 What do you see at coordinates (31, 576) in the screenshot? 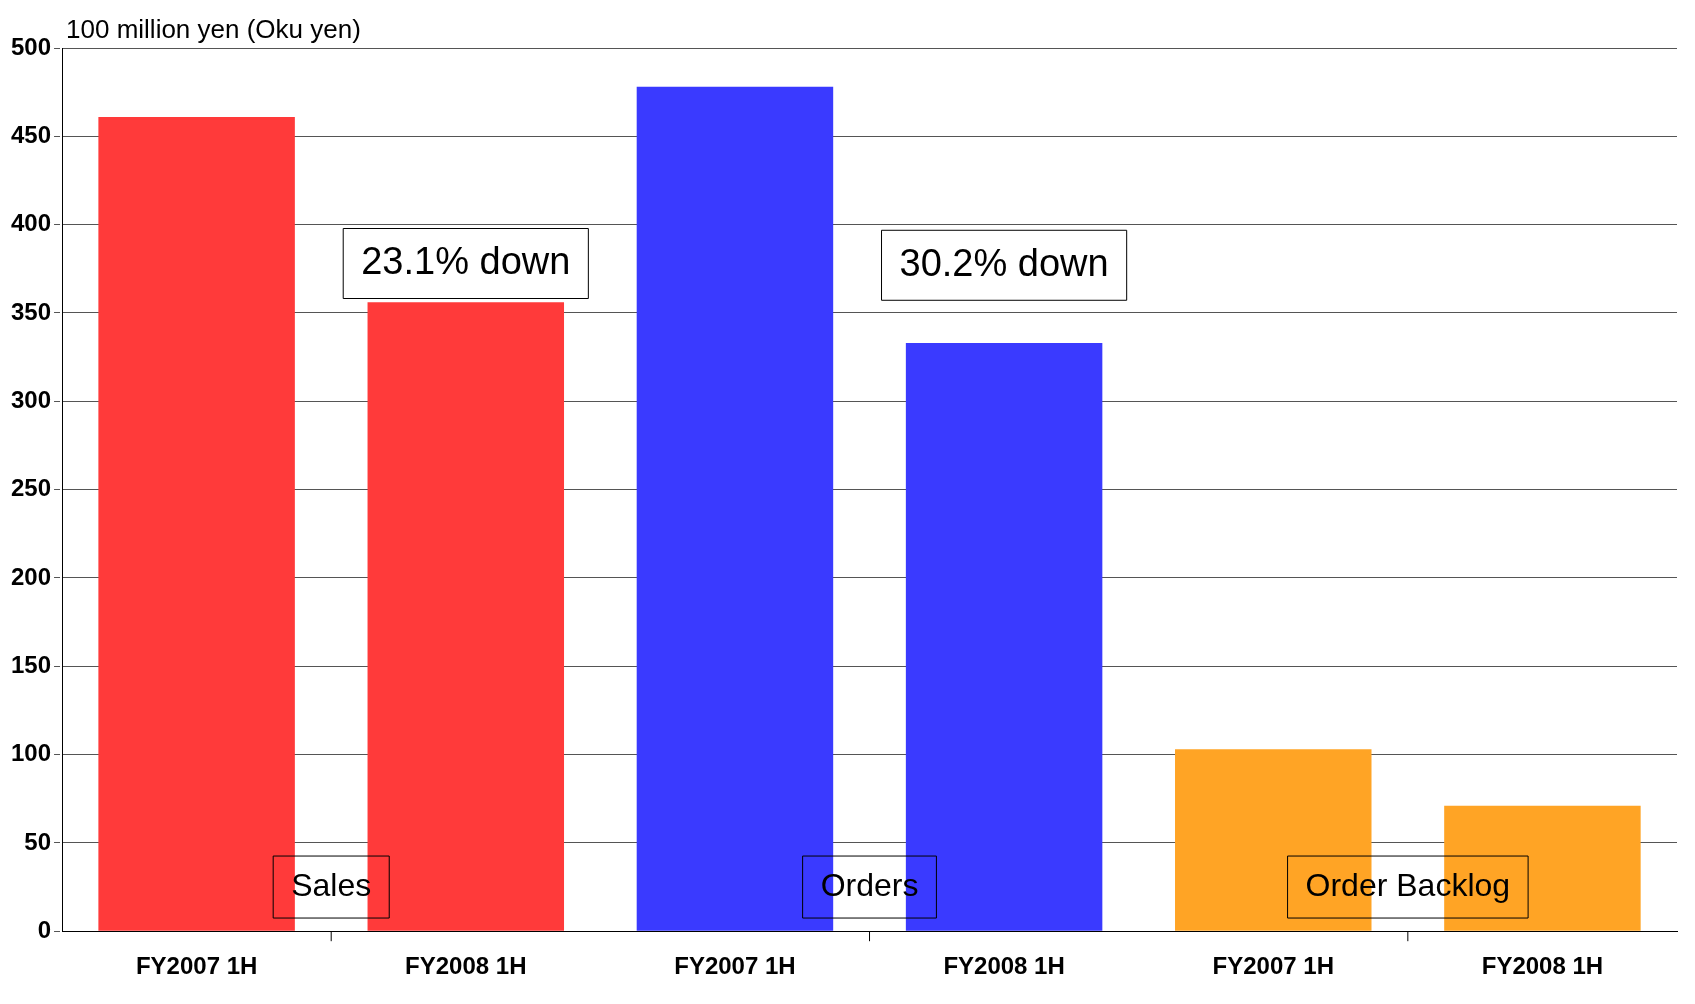
I see `y-tick-label: 200` at bounding box center [31, 576].